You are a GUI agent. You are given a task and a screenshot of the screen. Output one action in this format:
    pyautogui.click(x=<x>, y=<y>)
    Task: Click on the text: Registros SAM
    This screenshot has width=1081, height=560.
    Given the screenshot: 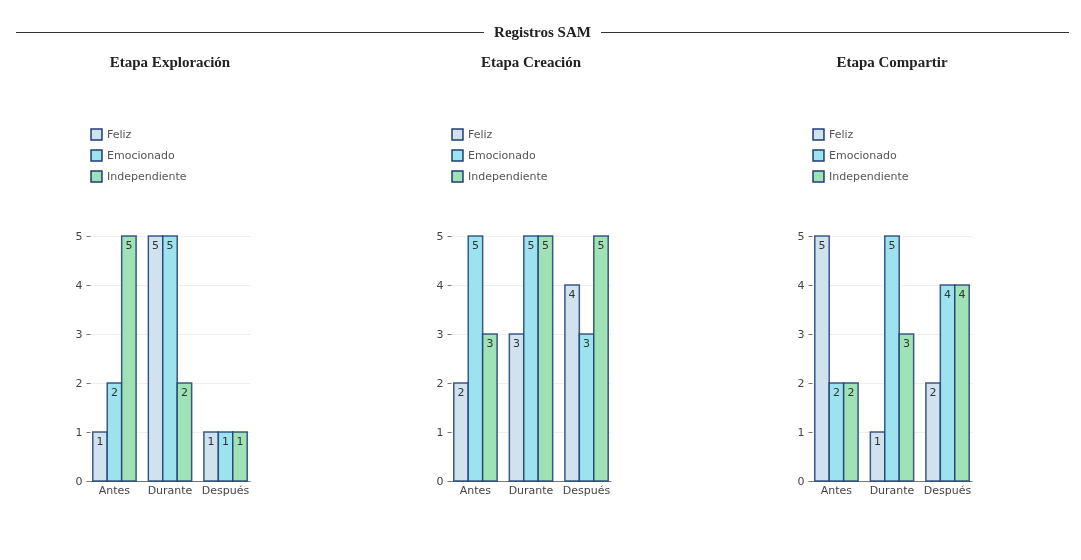 What is the action you would take?
    pyautogui.click(x=542, y=32)
    